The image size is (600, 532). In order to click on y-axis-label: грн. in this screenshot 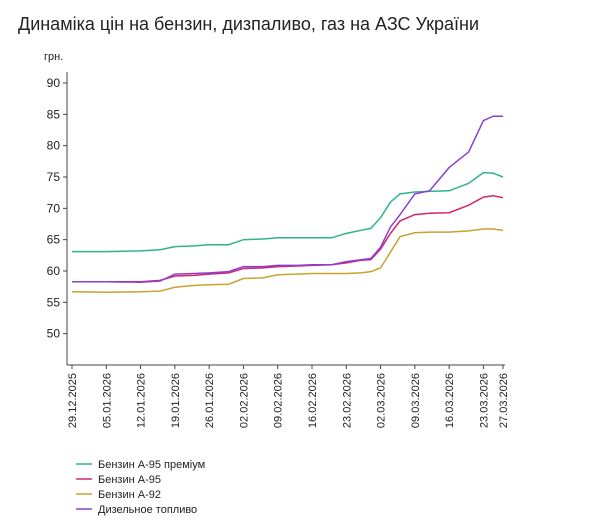, I will do `click(53, 57)`.